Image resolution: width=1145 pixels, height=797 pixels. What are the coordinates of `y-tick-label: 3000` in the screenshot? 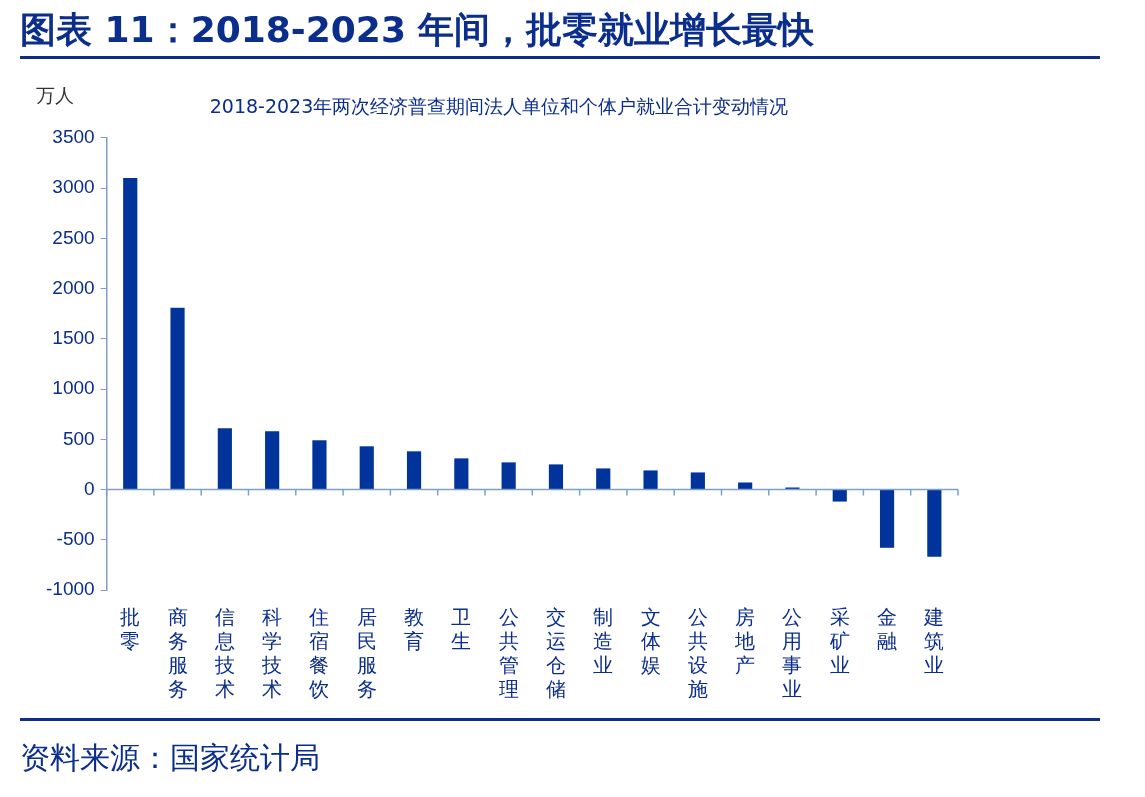 It's located at (73, 187).